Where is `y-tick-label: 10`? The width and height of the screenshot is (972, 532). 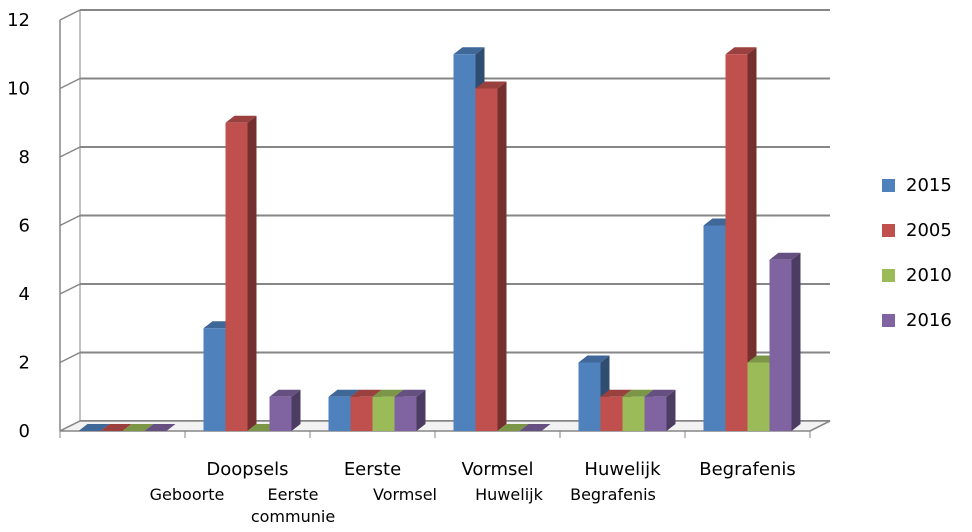 y-tick-label: 10 is located at coordinates (18, 89).